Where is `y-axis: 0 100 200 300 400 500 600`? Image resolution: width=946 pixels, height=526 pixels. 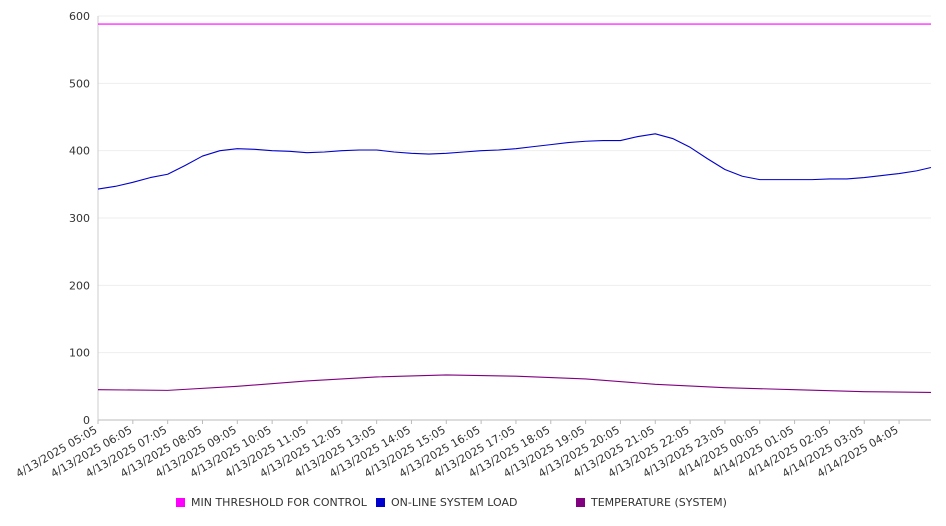 y-axis: 0 100 200 300 400 500 600 is located at coordinates (79, 218).